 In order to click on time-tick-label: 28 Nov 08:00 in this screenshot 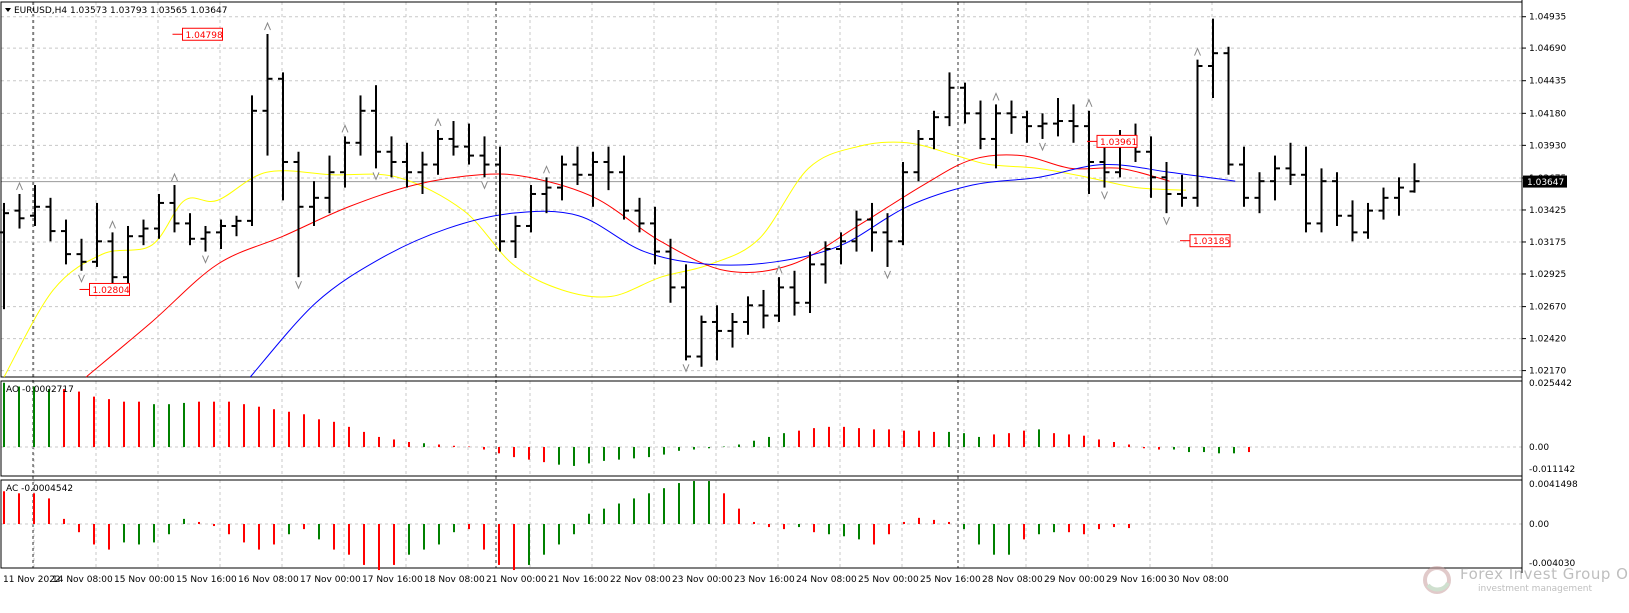, I will do `click(1012, 580)`.